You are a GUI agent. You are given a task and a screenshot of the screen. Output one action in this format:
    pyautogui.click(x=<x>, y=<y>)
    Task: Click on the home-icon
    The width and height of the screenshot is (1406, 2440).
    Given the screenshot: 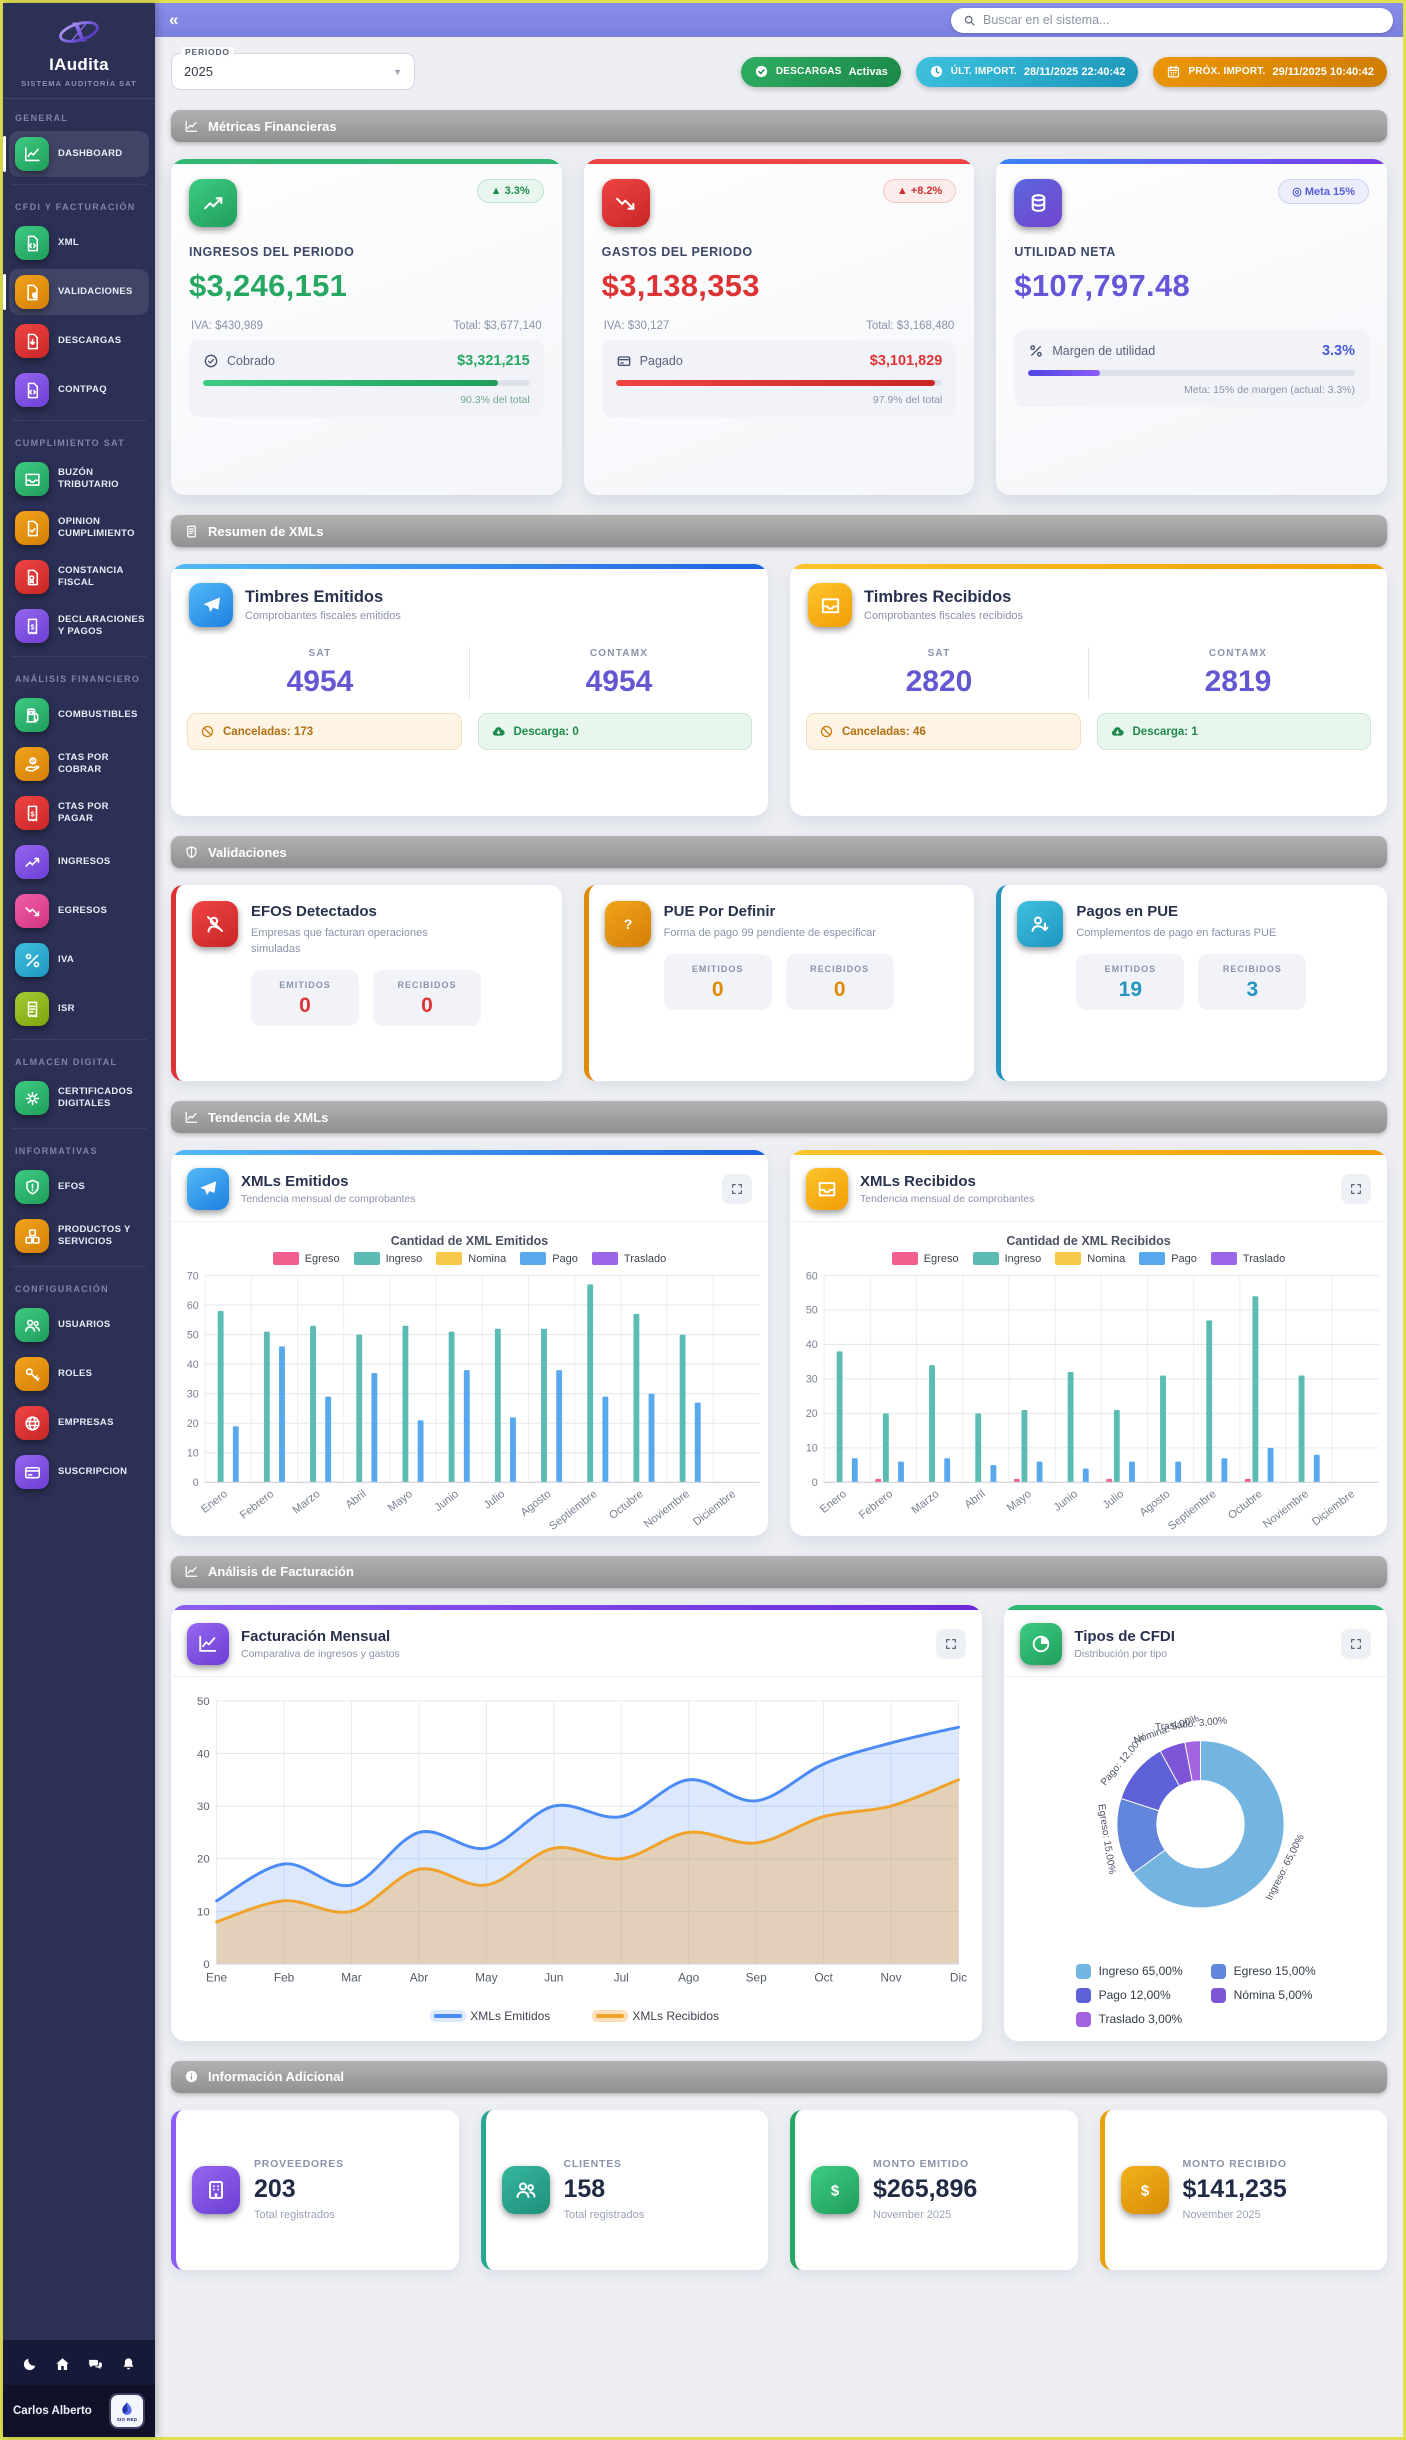 What is the action you would take?
    pyautogui.click(x=62, y=2364)
    